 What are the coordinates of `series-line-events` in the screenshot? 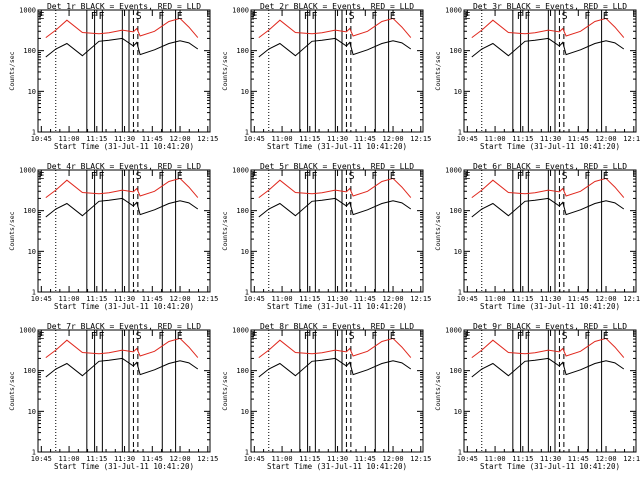 It's located at (335, 47).